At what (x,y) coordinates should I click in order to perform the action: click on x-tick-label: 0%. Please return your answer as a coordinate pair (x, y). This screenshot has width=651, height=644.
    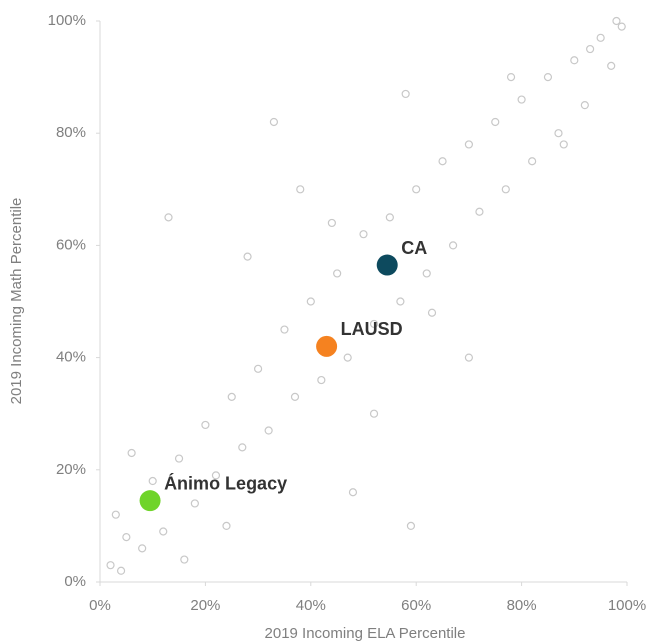
    Looking at the image, I should click on (100, 605).